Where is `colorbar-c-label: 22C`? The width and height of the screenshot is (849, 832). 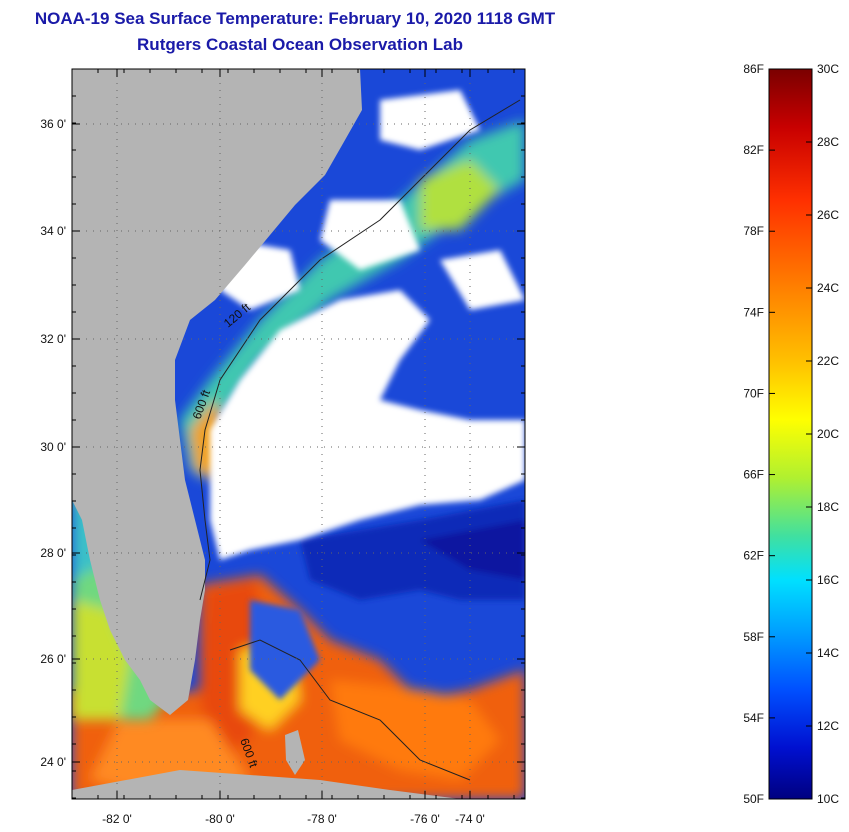
colorbar-c-label: 22C is located at coordinates (828, 361).